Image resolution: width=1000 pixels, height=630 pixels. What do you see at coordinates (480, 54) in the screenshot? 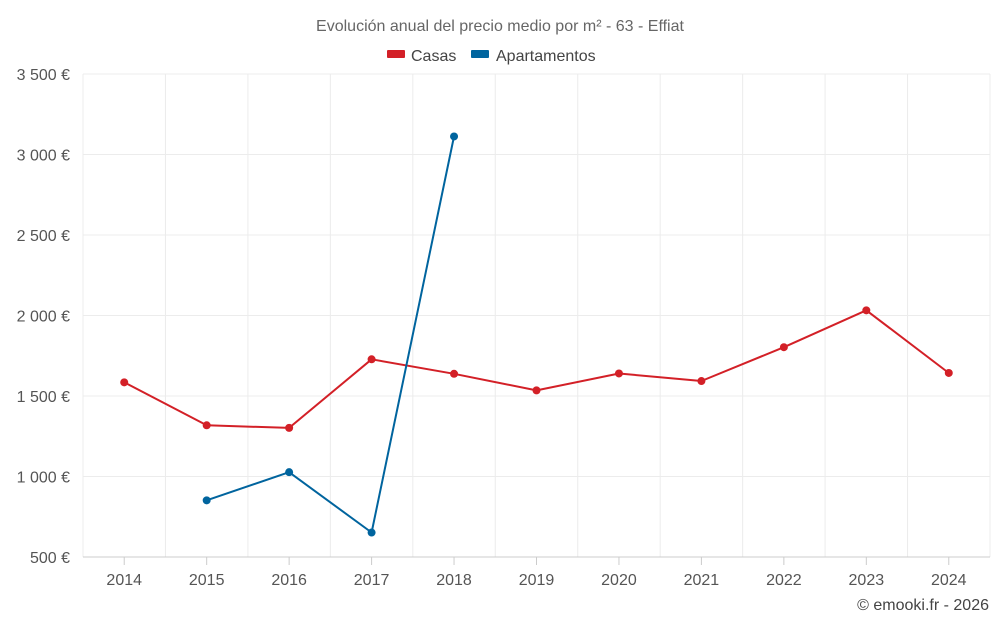
I see `legend-swatch-apartamentos` at bounding box center [480, 54].